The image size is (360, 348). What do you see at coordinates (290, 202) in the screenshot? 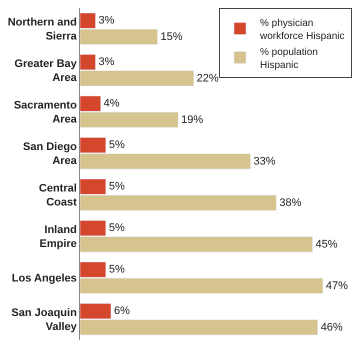
I see `data-label: 38%` at bounding box center [290, 202].